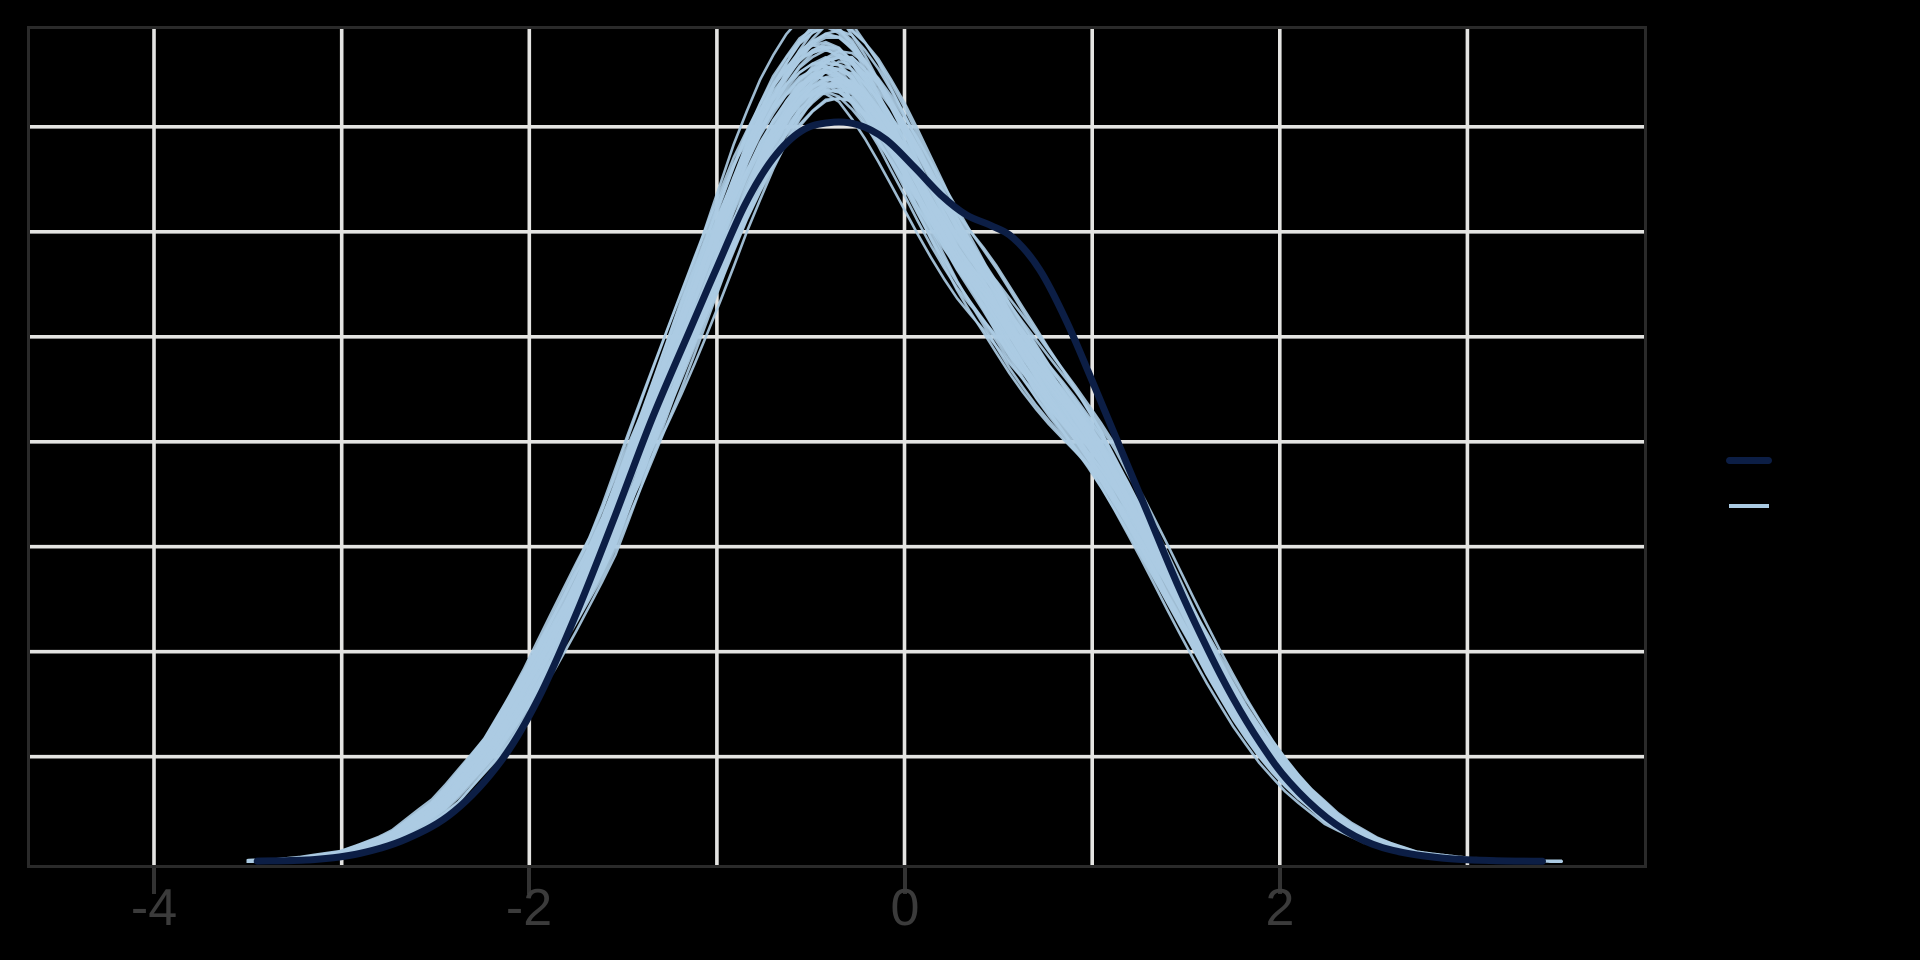  I want to click on x-axis-tick-label: -2, so click(529, 908).